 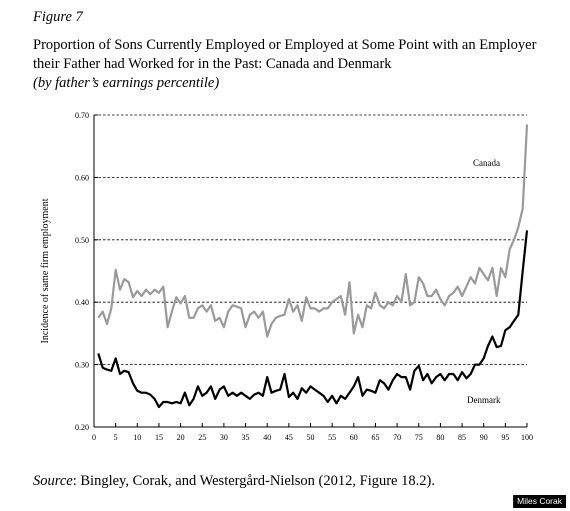 I want to click on y-tick-label: 0.70, so click(x=82, y=115).